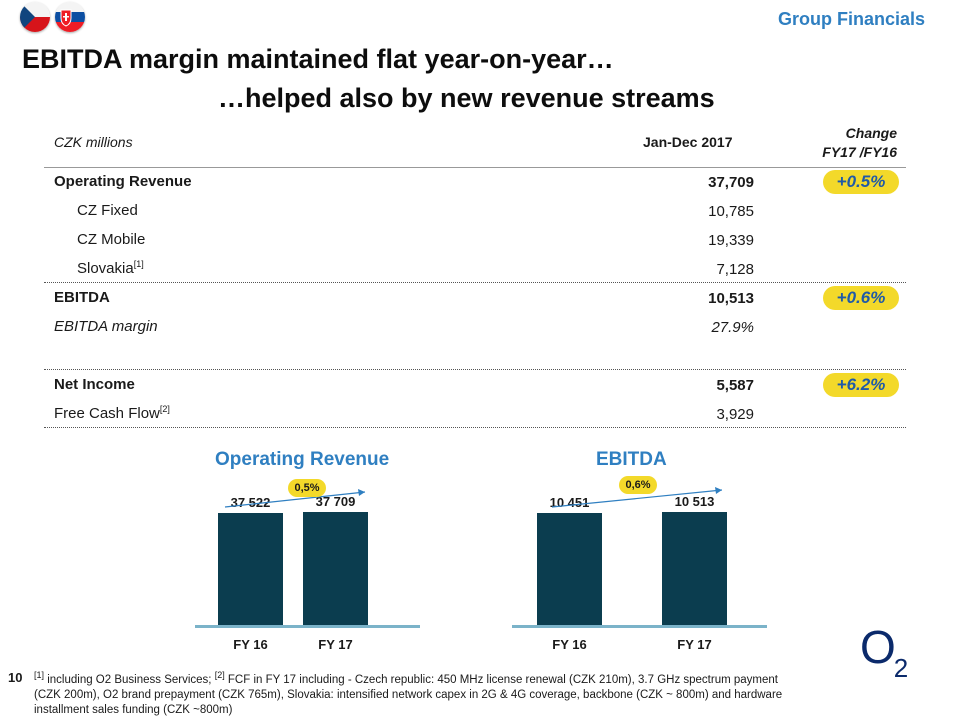 The image size is (955, 718). What do you see at coordinates (35, 17) in the screenshot?
I see `czech-flag-icon` at bounding box center [35, 17].